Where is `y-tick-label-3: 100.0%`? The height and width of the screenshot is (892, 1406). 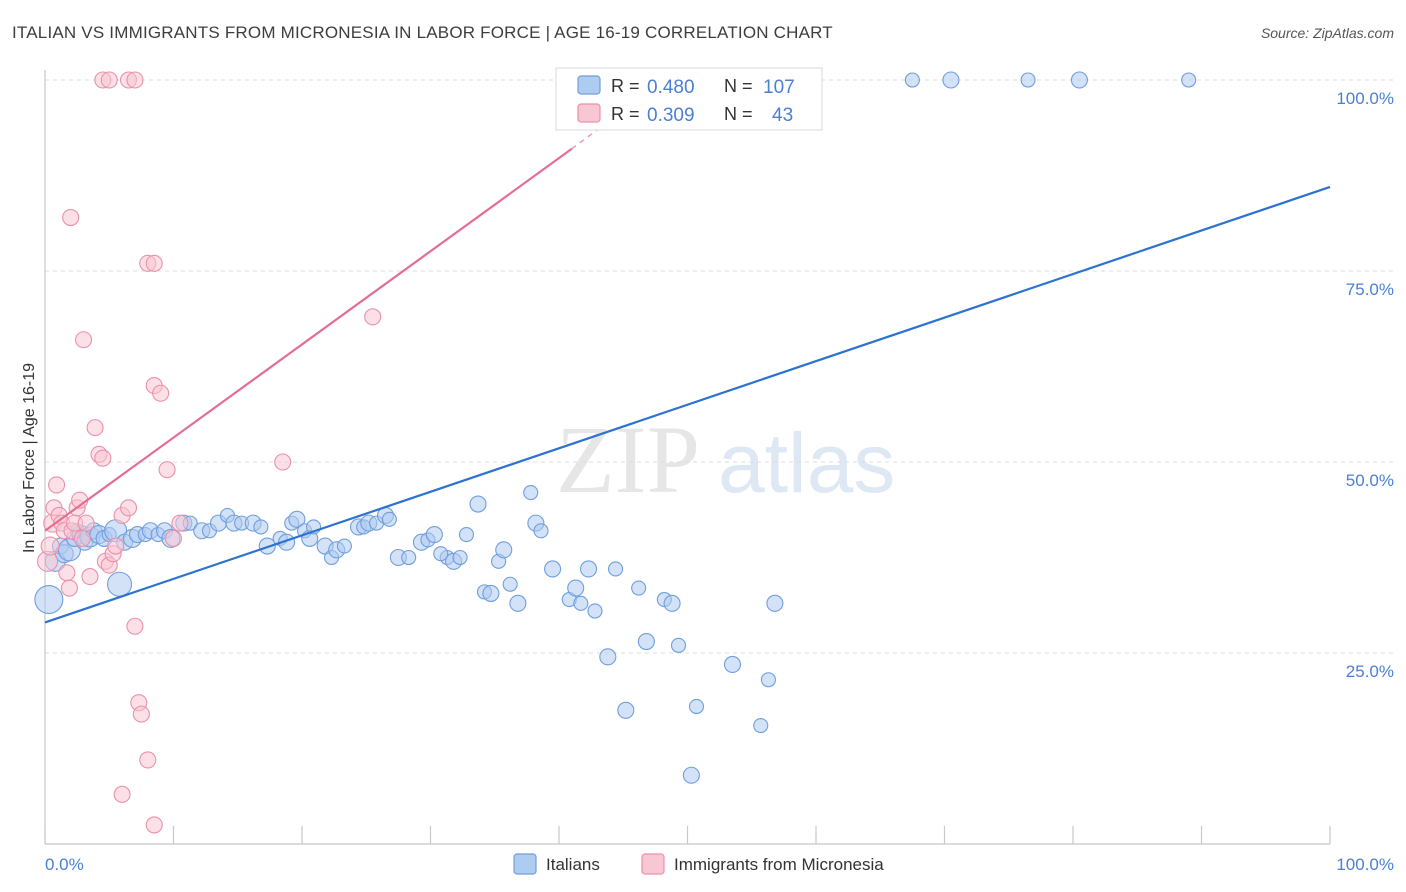
y-tick-label-3: 100.0% is located at coordinates (1365, 98).